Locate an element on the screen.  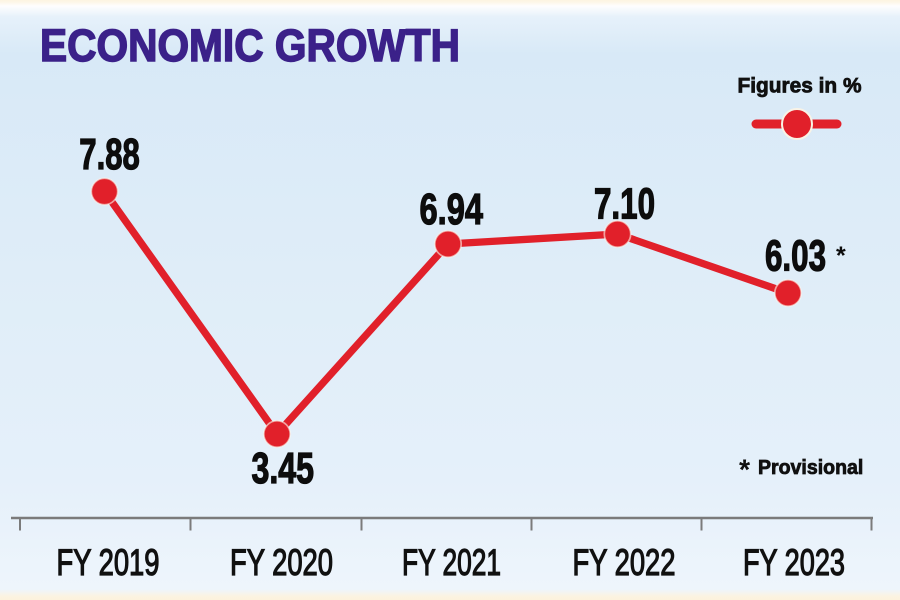
svg-text: FY 2023 is located at coordinates (794, 562).